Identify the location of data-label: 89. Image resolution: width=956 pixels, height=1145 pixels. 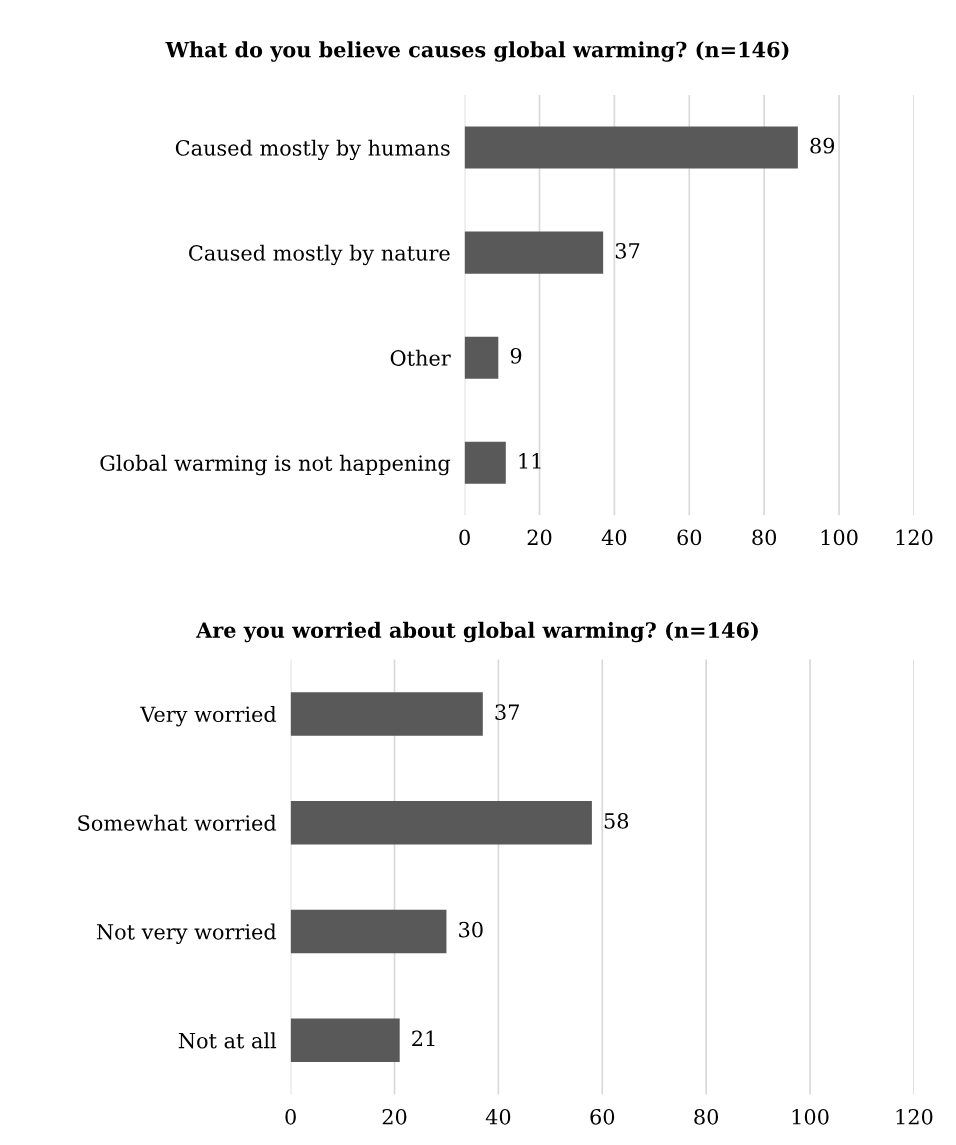
(822, 145).